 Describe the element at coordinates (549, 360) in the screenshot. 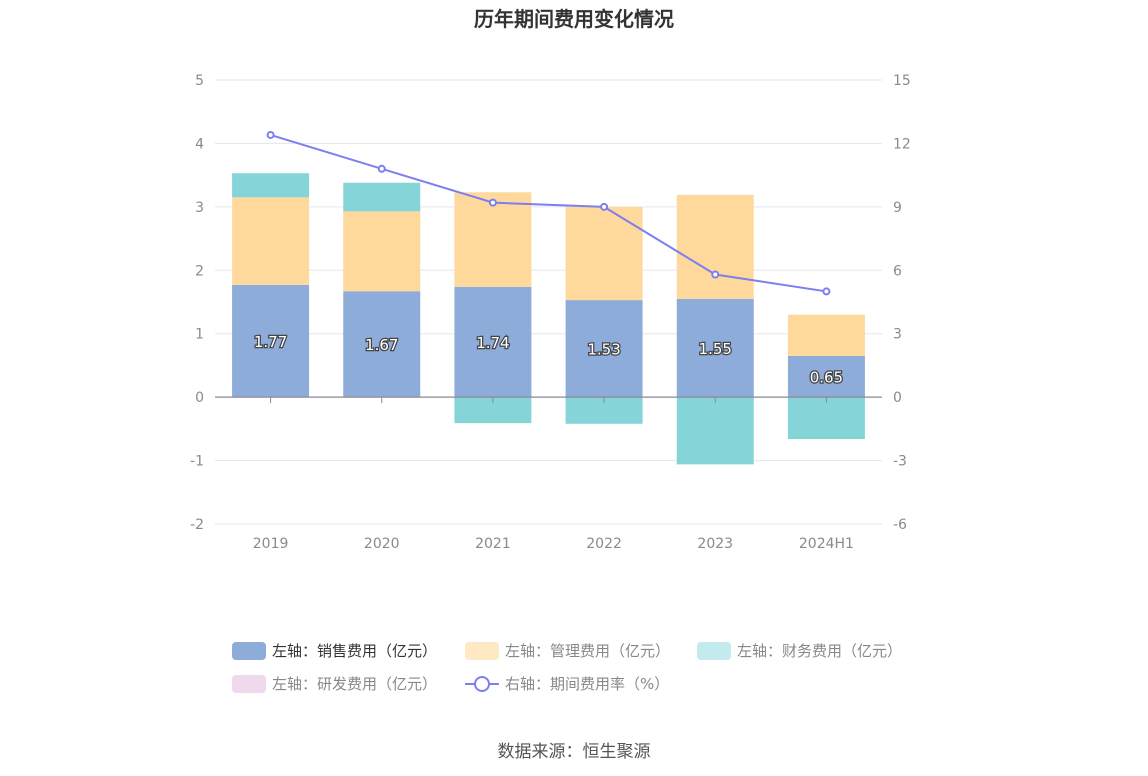

I see `data-labels: 1.77 1.67 1.74 1.53 1.55 0.65` at that location.